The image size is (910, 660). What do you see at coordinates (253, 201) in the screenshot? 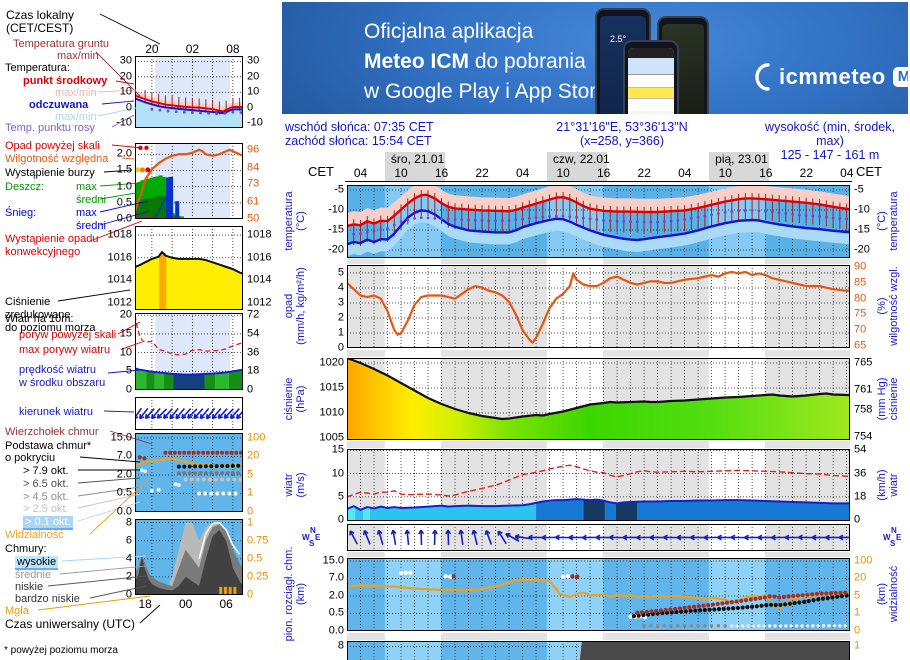
I see `tick-label: 61` at bounding box center [253, 201].